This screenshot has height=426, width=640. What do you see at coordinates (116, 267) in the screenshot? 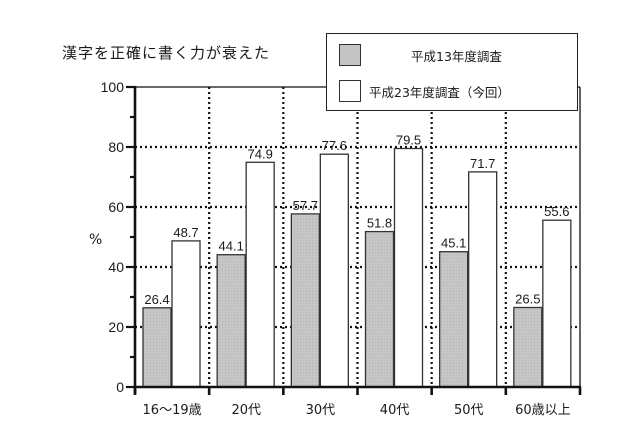
I see `y-tick-label: 40` at bounding box center [116, 267].